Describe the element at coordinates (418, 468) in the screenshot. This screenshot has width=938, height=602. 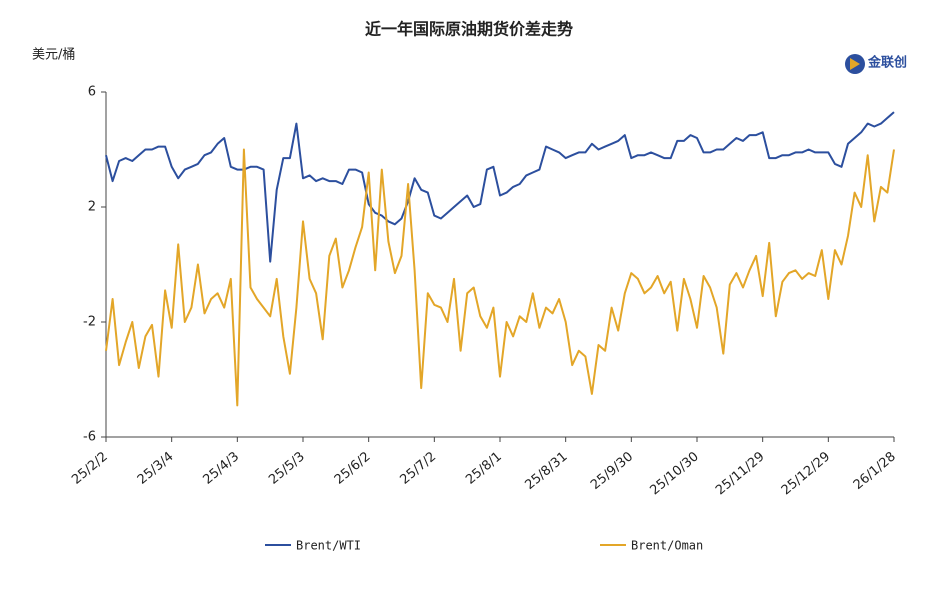
I see `x-tick-label: 25/7/2` at that location.